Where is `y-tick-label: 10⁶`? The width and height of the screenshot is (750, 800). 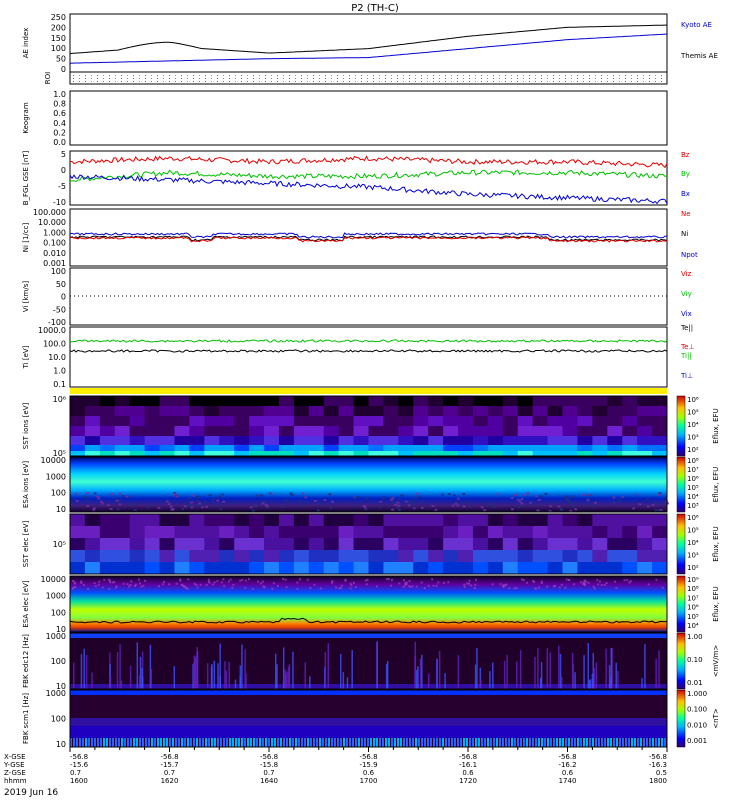 y-tick-label: 10⁶ is located at coordinates (59, 399).